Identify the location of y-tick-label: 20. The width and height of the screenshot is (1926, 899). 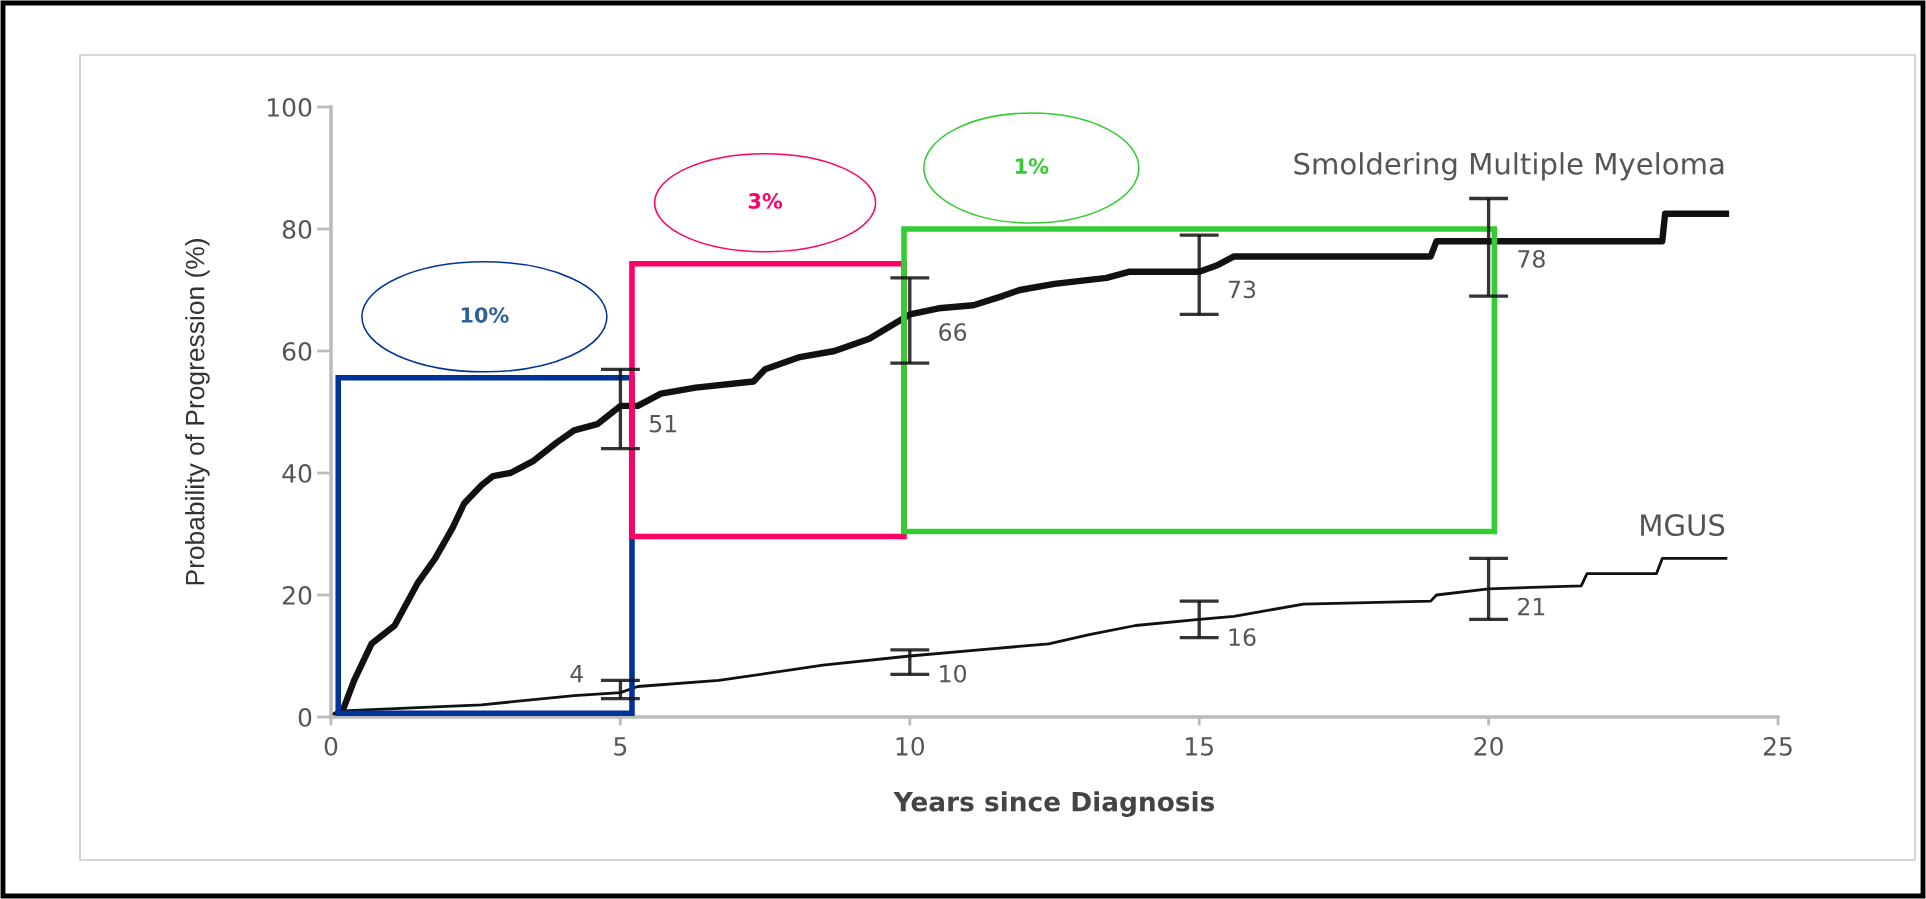
(297, 595).